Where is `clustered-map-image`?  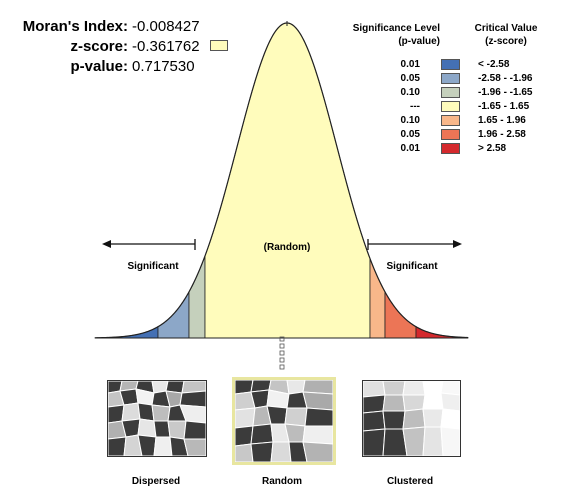
clustered-map-image is located at coordinates (411, 418).